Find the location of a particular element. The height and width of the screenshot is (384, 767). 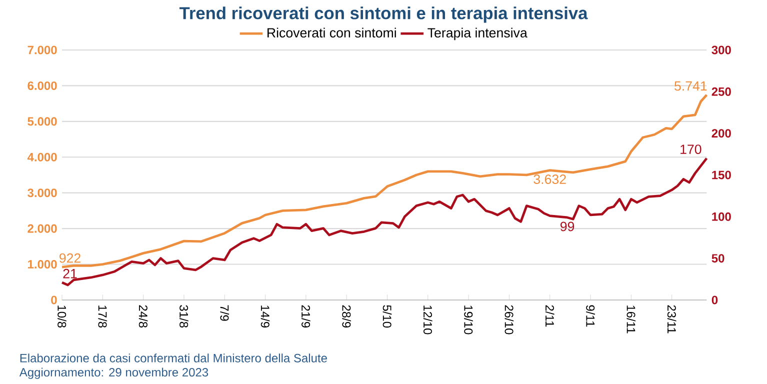

x-tick-label: 5/10 is located at coordinates (387, 316).